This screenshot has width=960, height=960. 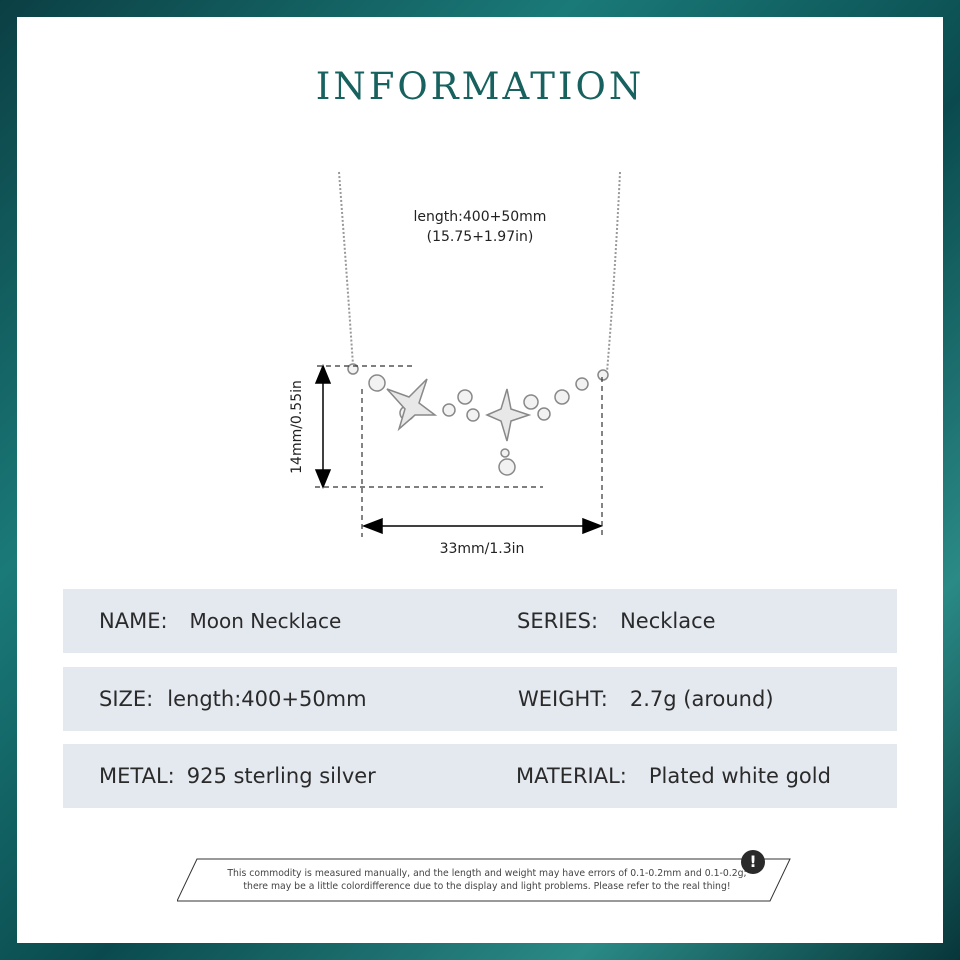 I want to click on spec-key: NAME:, so click(x=133, y=621).